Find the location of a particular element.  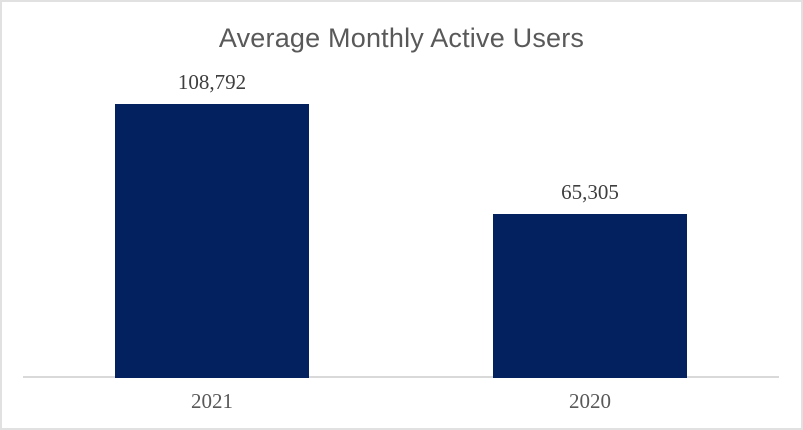

bar-2020 is located at coordinates (590, 296).